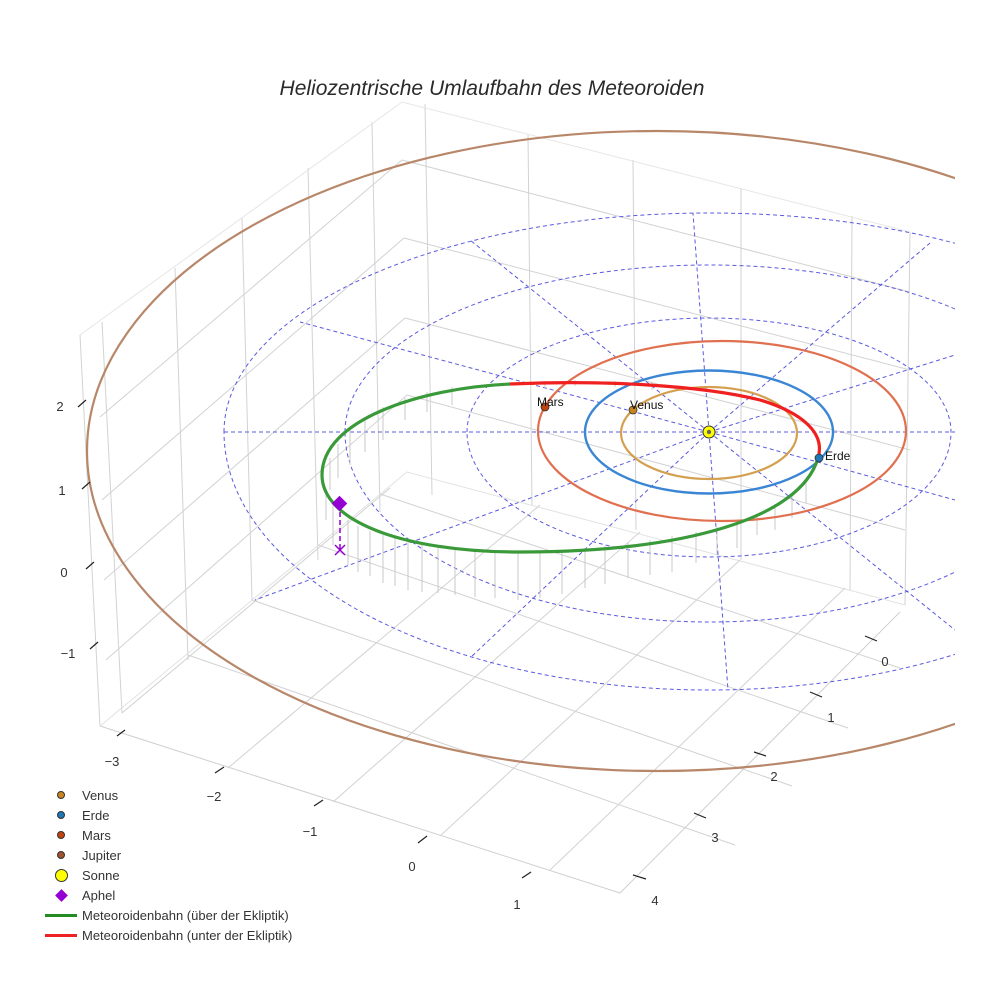 The height and width of the screenshot is (984, 984). Describe the element at coordinates (185, 915) in the screenshot. I see `legend-label: Meteoroidenbahn (über der Ekliptik)` at that location.